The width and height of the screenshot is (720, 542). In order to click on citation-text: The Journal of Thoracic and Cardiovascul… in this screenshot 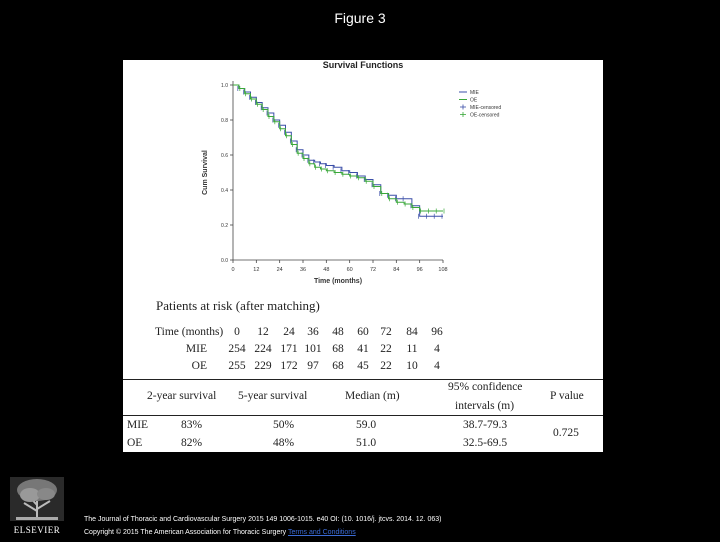, I will do `click(263, 519)`.